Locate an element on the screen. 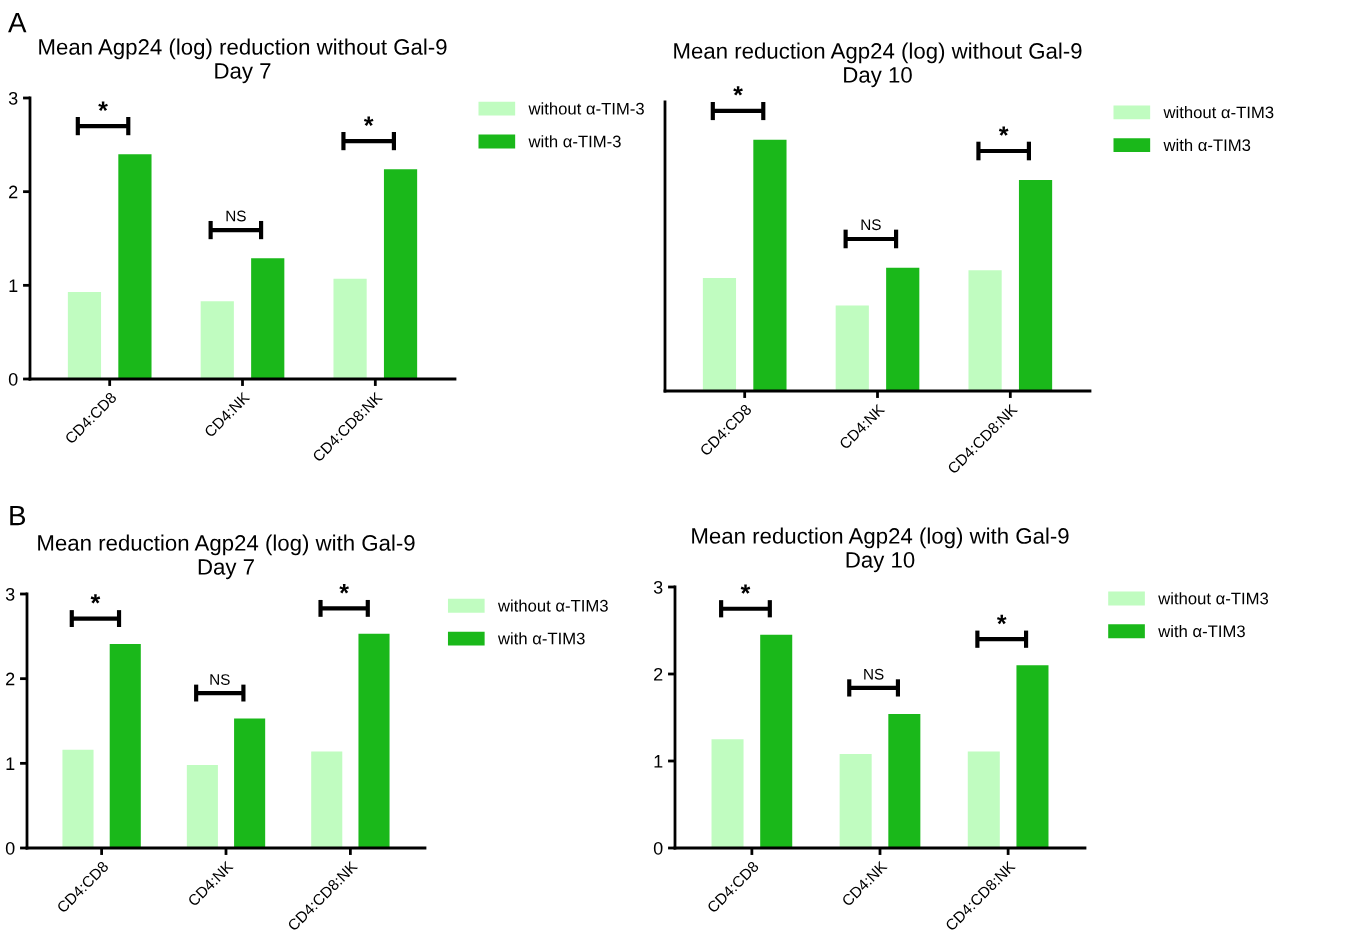  chart-title: Mean reduction Agp24 (log) with Gal-9 Day 7 is located at coordinates (226, 557).